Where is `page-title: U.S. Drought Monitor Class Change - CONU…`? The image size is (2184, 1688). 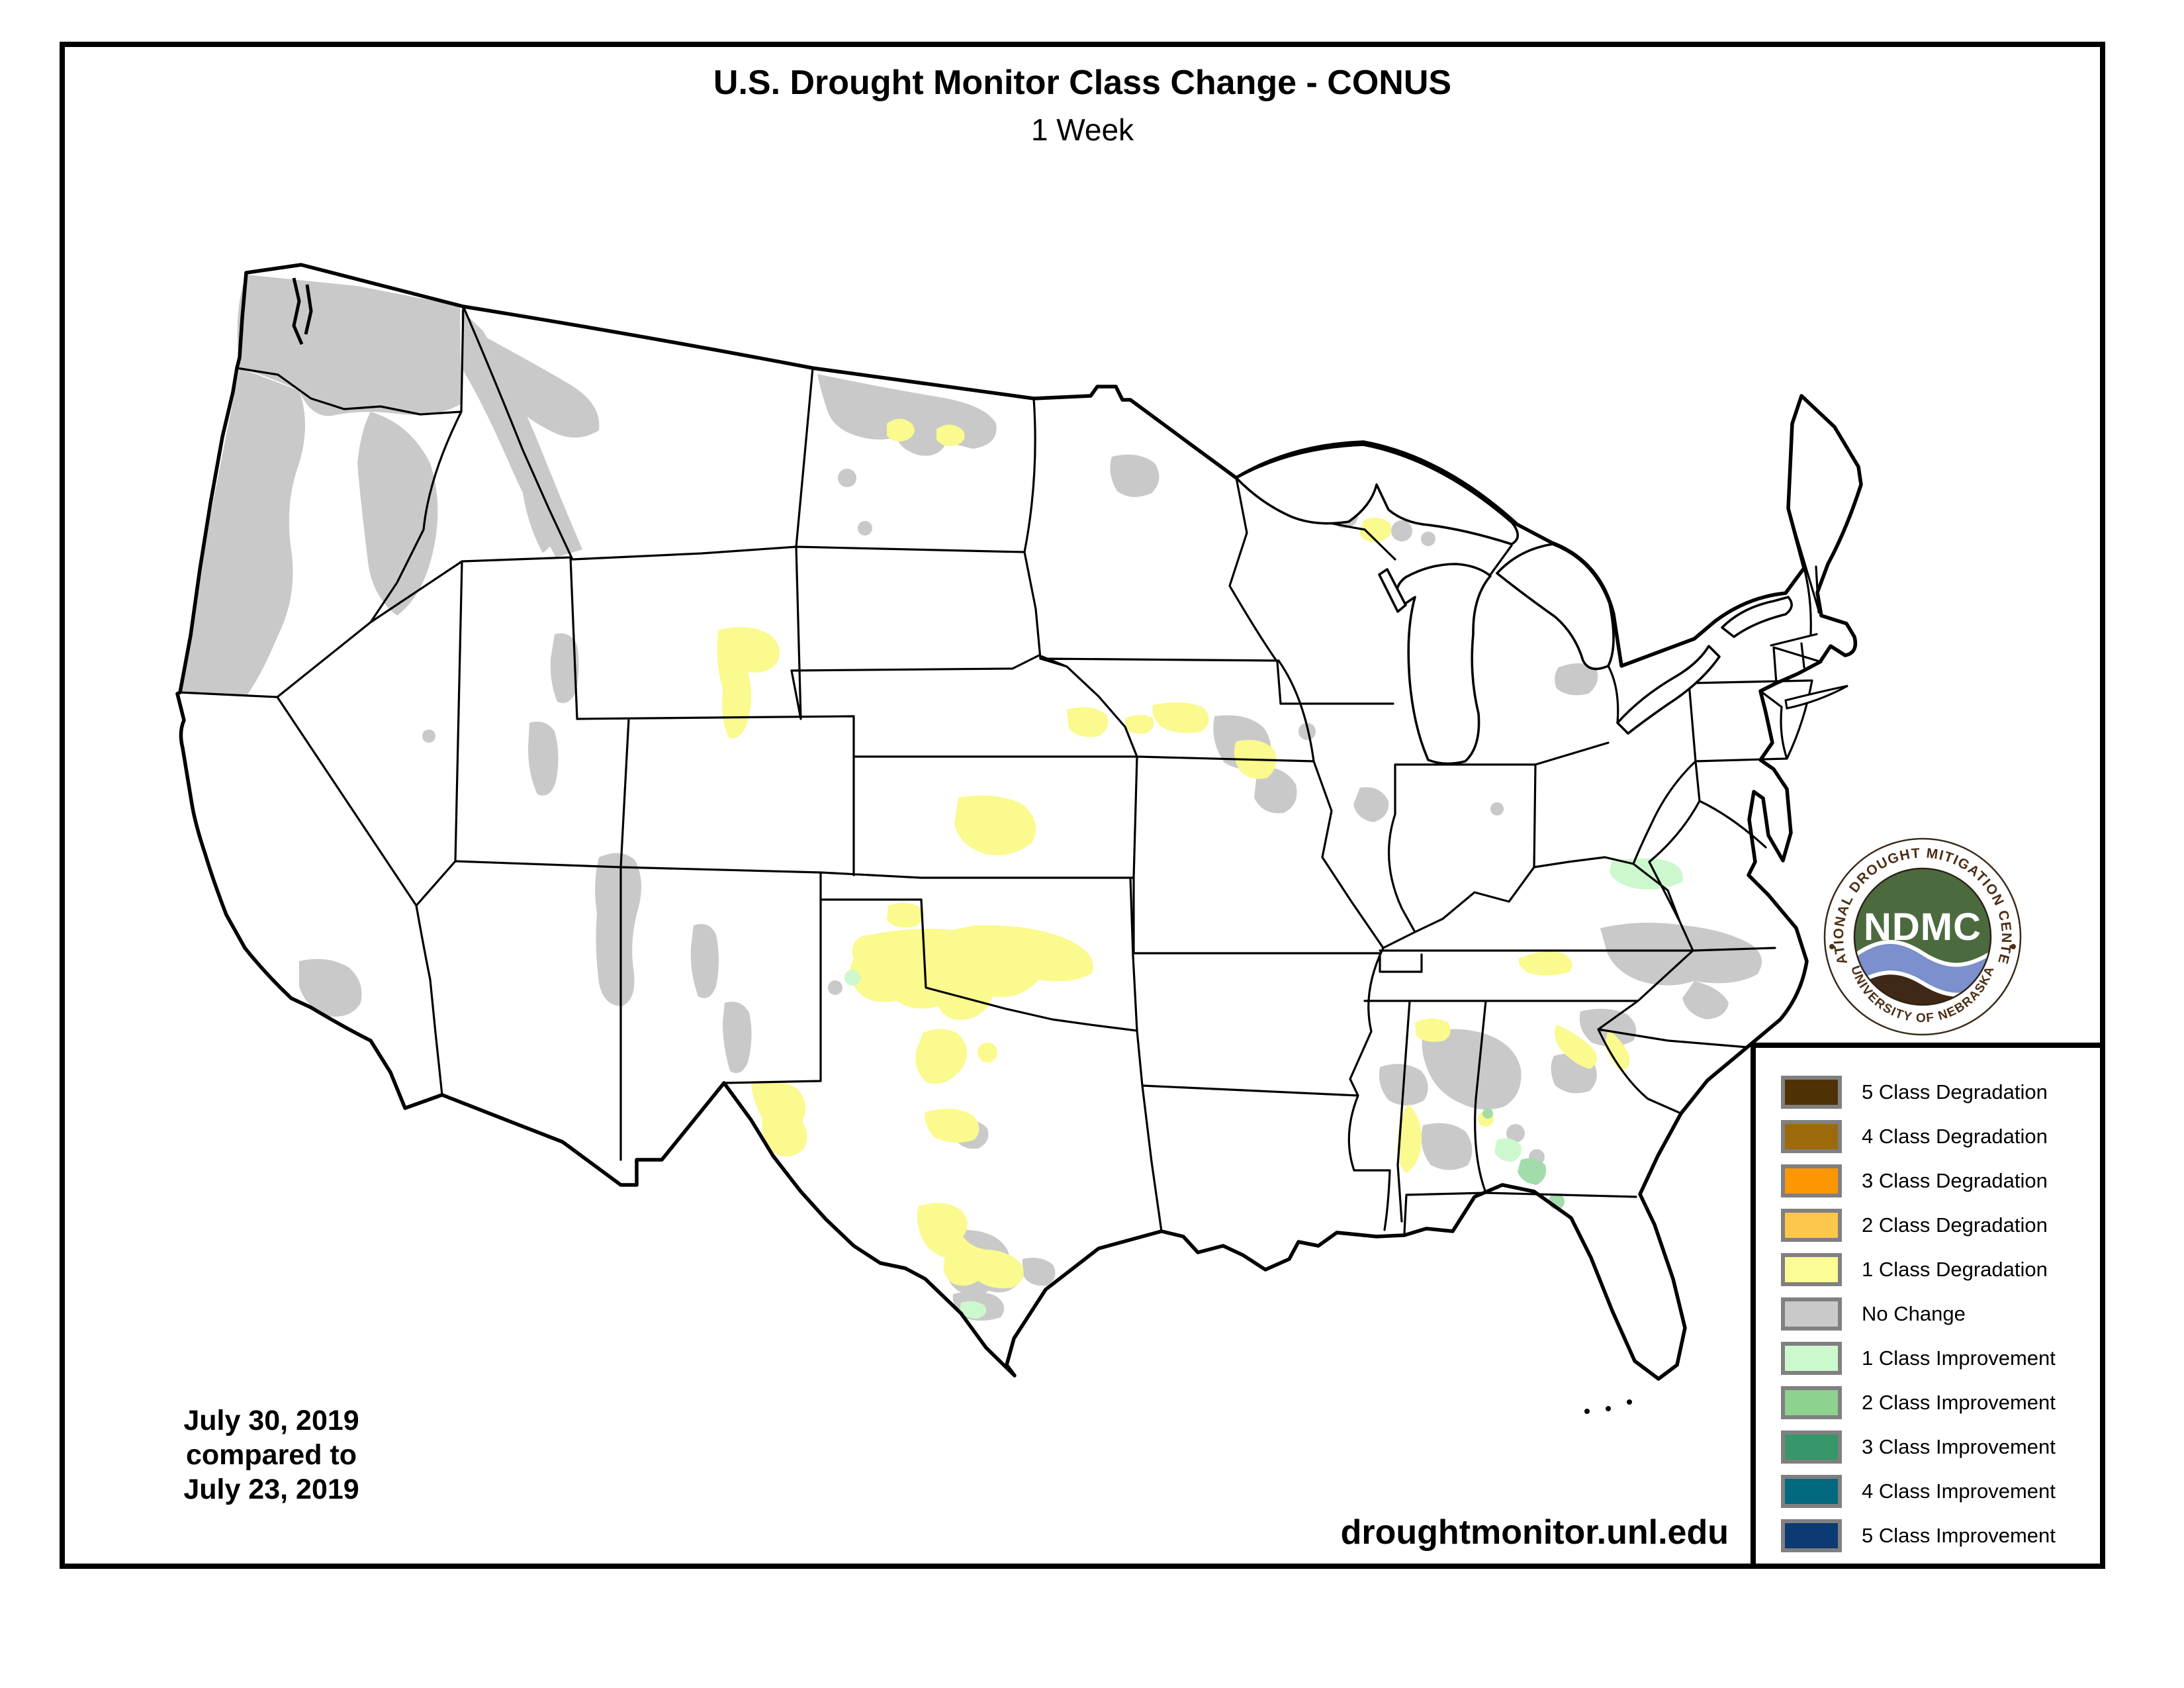 page-title: U.S. Drought Monitor Class Change - CONU… is located at coordinates (1082, 83).